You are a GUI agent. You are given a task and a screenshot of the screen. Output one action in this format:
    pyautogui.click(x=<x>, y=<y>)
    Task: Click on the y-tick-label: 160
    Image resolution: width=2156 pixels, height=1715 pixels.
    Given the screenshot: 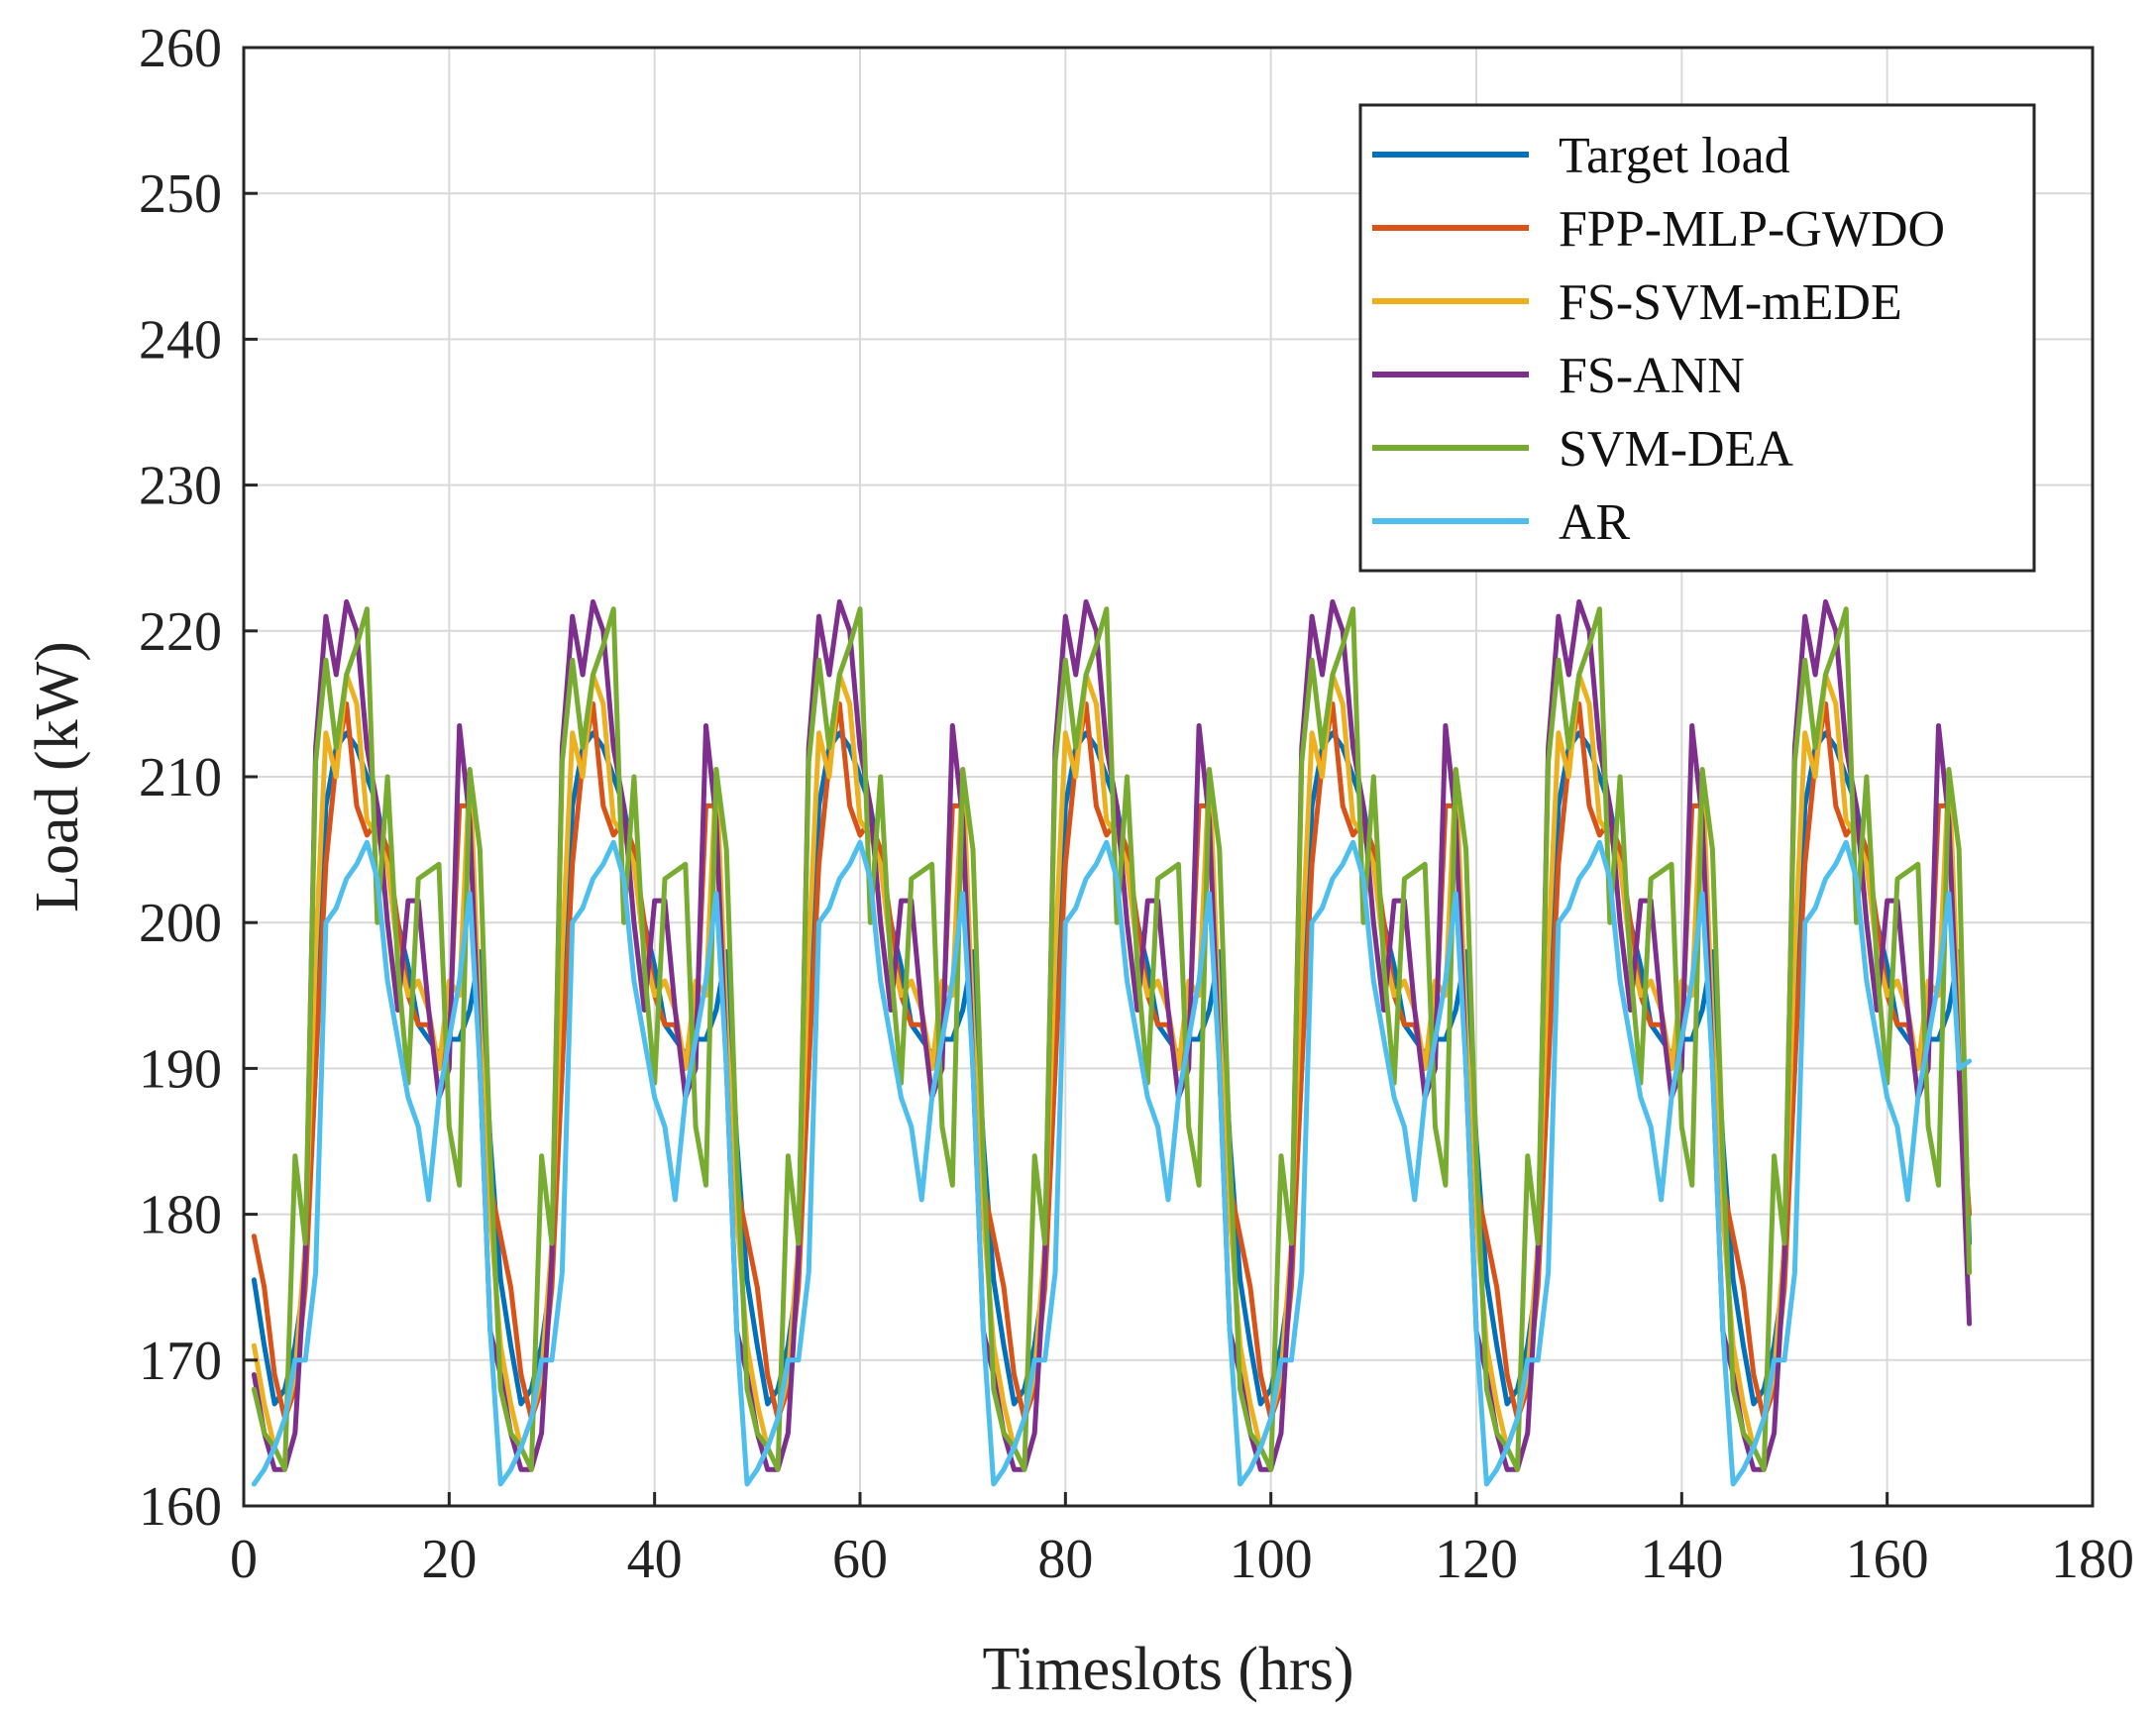 What is the action you would take?
    pyautogui.click(x=181, y=1507)
    